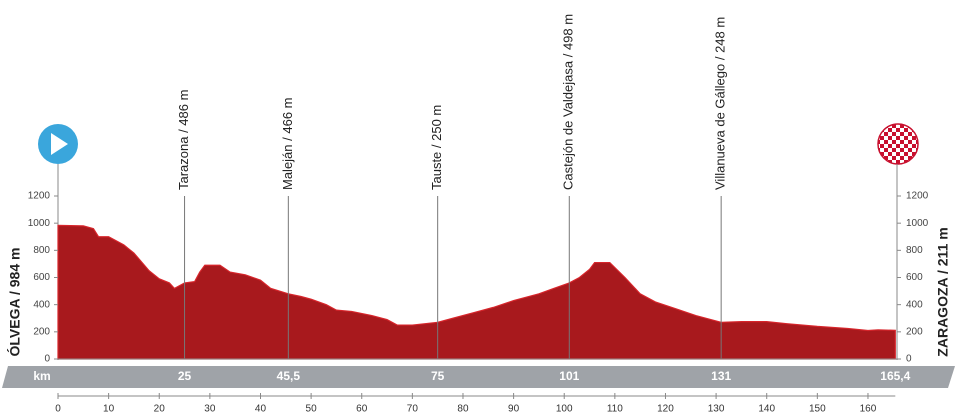 Image resolution: width=960 pixels, height=419 pixels. Describe the element at coordinates (917, 196) in the screenshot. I see `y-tick-label-right: 1200` at that location.